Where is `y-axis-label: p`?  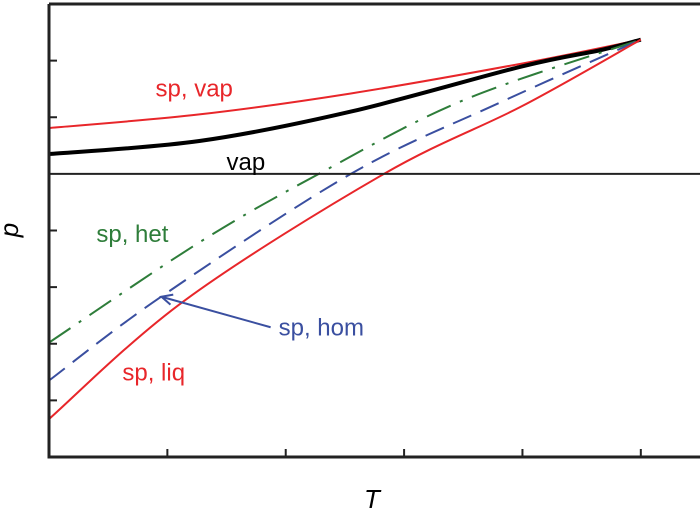 y-axis-label: p is located at coordinates (12, 230).